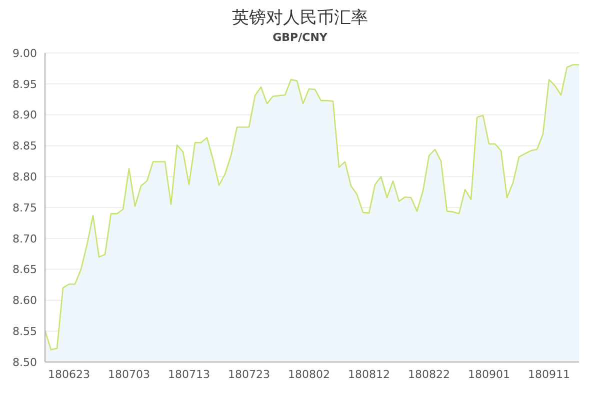  Describe the element at coordinates (24, 53) in the screenshot. I see `y-tick-label: 9.00` at that location.